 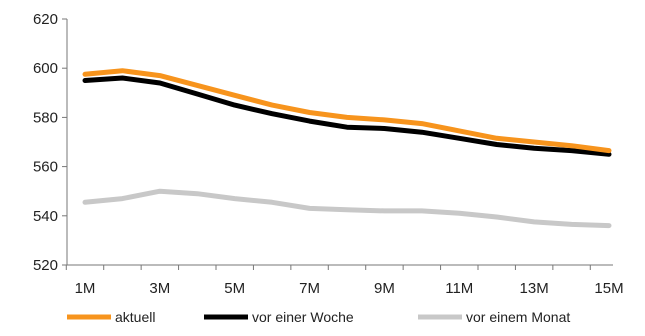 What do you see at coordinates (85, 288) in the screenshot?
I see `x-tick-label: 1M` at bounding box center [85, 288].